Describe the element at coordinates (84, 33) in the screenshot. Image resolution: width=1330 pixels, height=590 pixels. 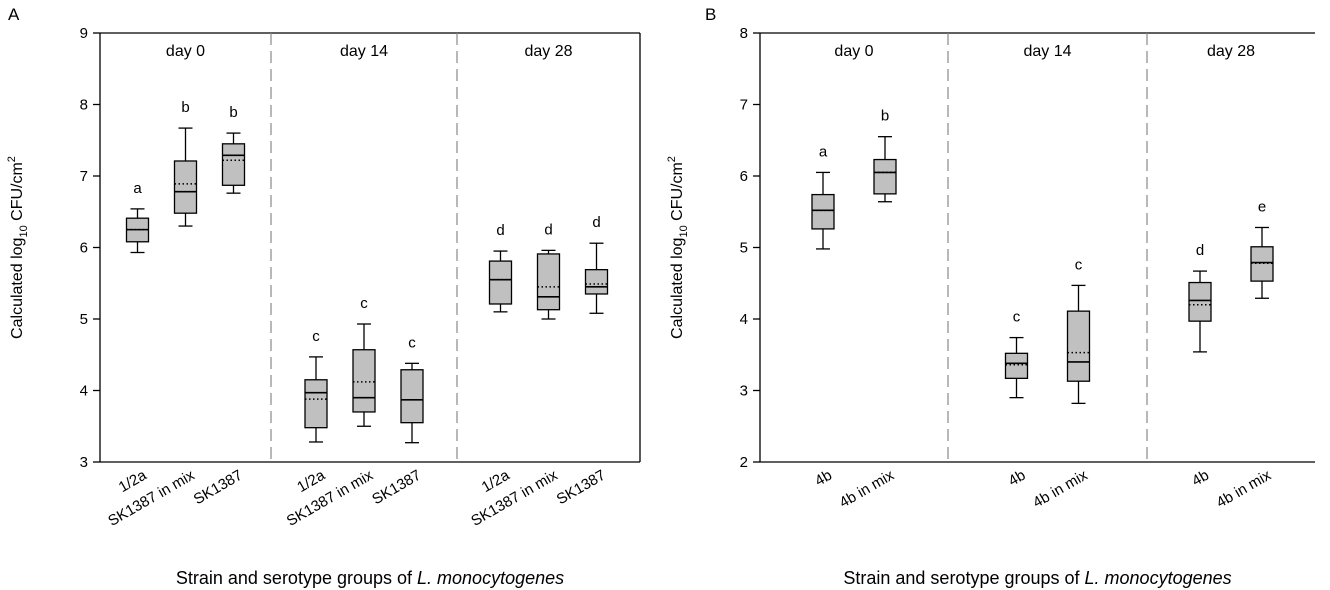
I see `y-tick-label: 9` at that location.